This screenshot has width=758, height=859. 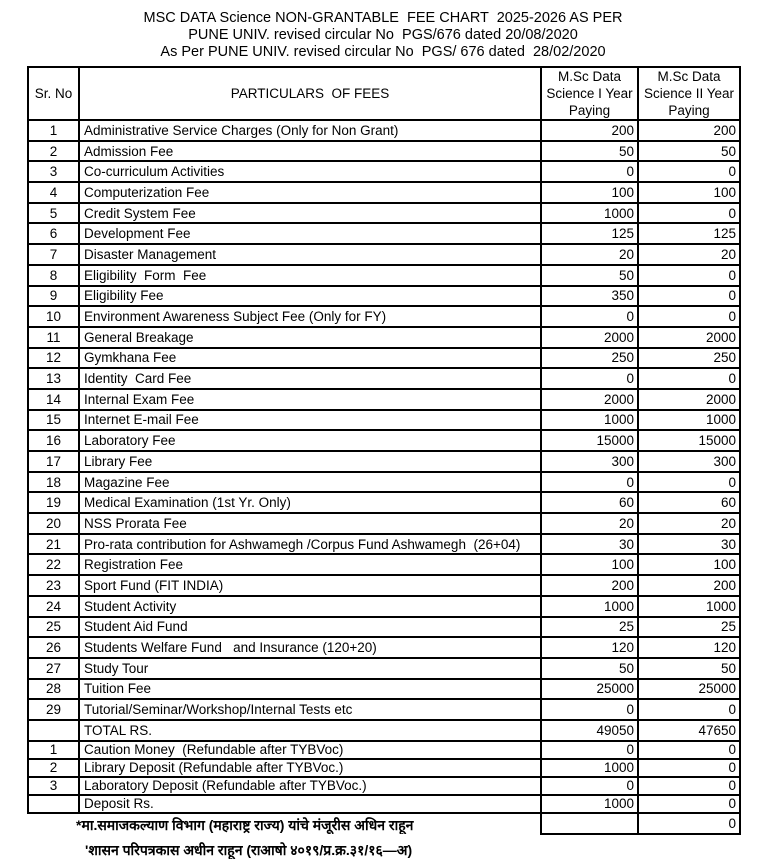 I want to click on table-row: 6 Development Fee 125 125, so click(x=384, y=234).